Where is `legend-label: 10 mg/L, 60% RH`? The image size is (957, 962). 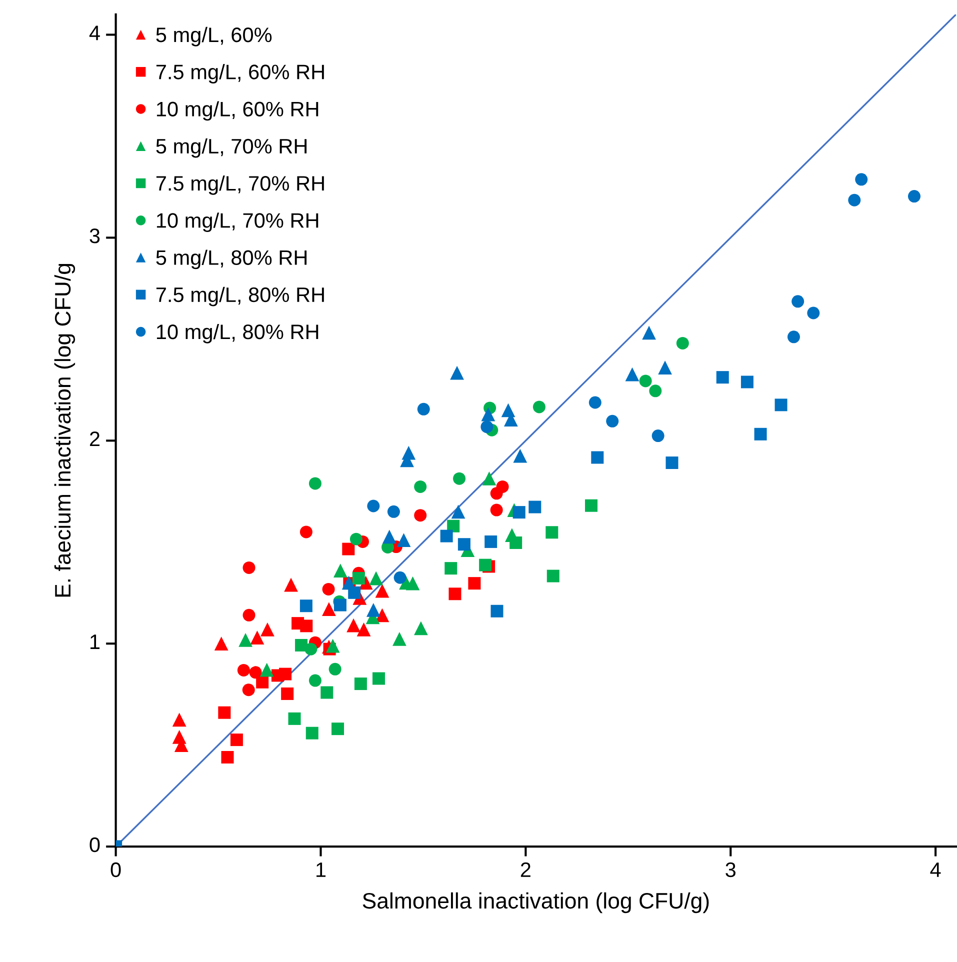 legend-label: 10 mg/L, 60% RH is located at coordinates (237, 111).